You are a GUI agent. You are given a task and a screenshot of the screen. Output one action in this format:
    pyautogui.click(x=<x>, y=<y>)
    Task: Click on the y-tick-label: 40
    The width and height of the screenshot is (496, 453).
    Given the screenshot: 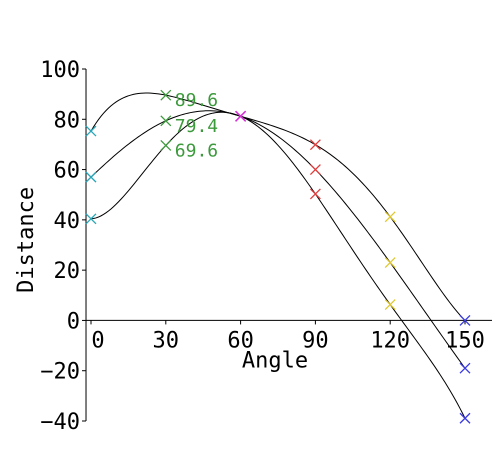 What is the action you would take?
    pyautogui.click(x=67, y=221)
    